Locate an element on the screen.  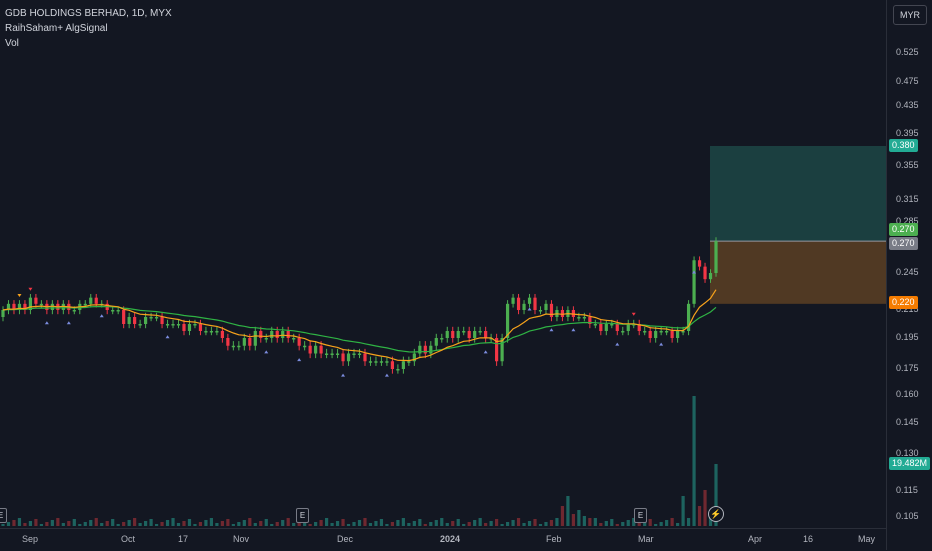
price-tick-label: 0.435 is located at coordinates (907, 105).